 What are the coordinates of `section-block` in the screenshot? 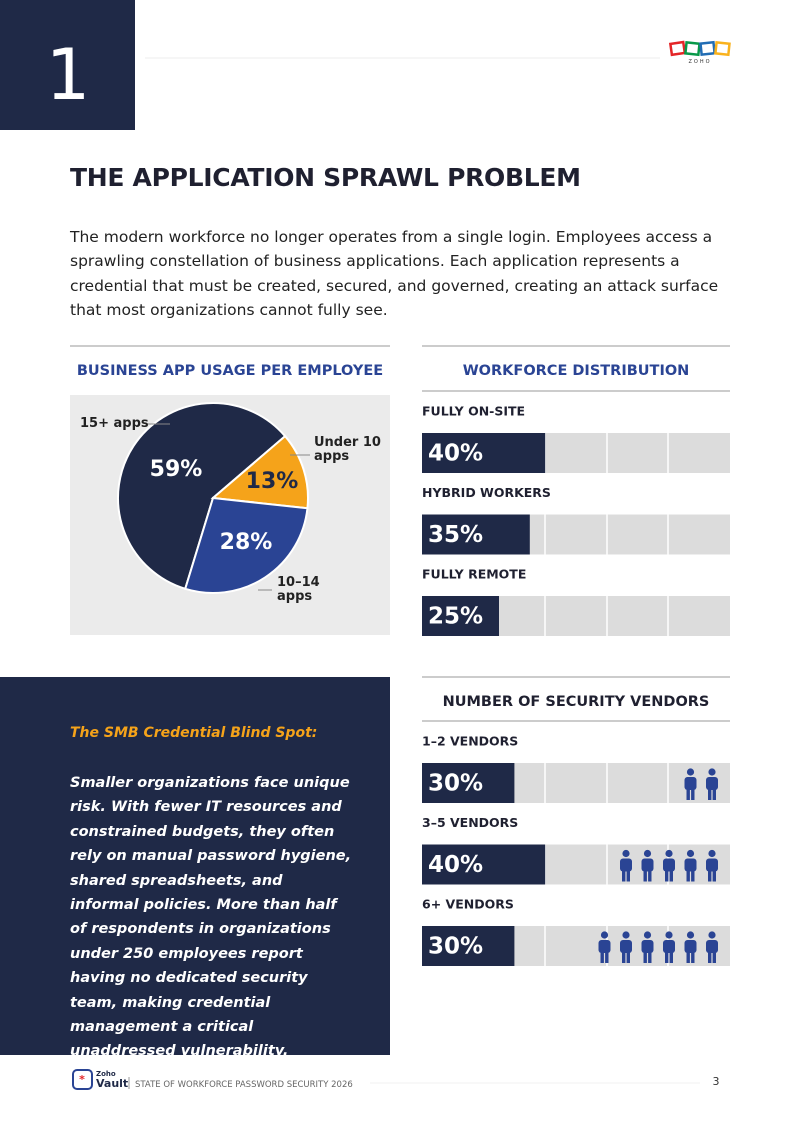 It's located at (67, 65).